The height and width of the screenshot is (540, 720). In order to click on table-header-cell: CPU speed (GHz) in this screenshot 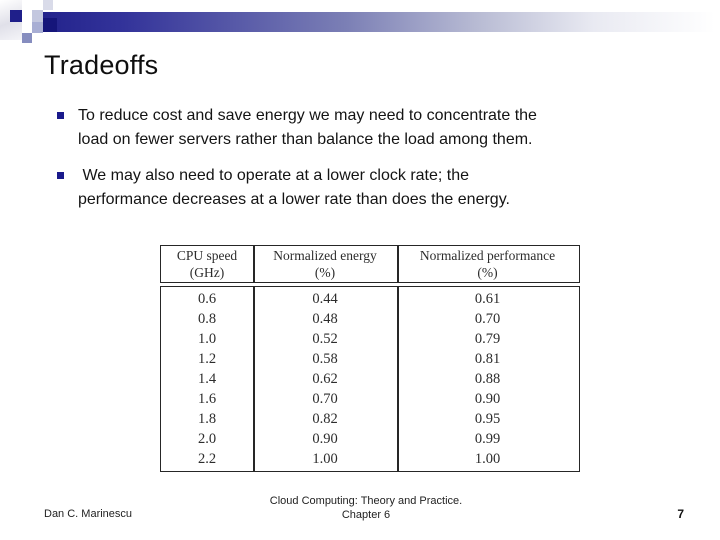, I will do `click(207, 264)`.